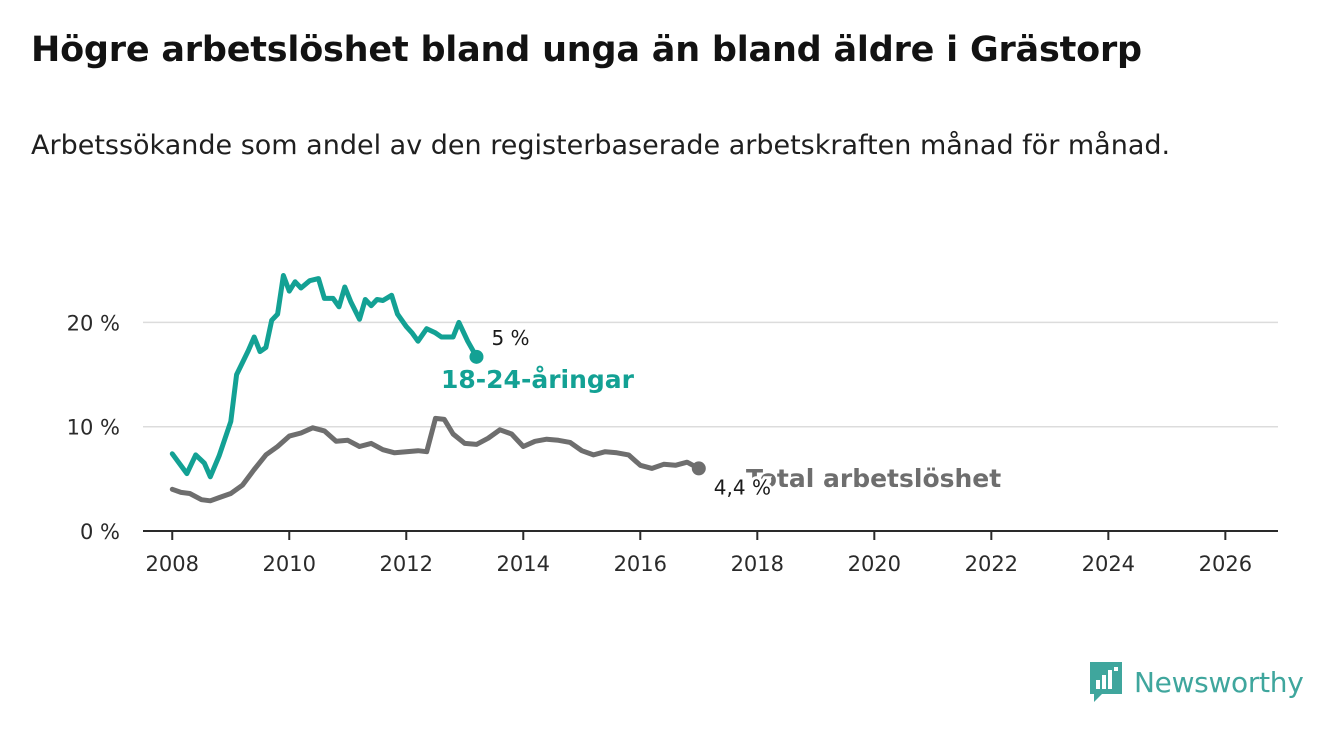 This screenshot has width=1340, height=734. Describe the element at coordinates (698, 468) in the screenshot. I see `end-marker-total` at that location.